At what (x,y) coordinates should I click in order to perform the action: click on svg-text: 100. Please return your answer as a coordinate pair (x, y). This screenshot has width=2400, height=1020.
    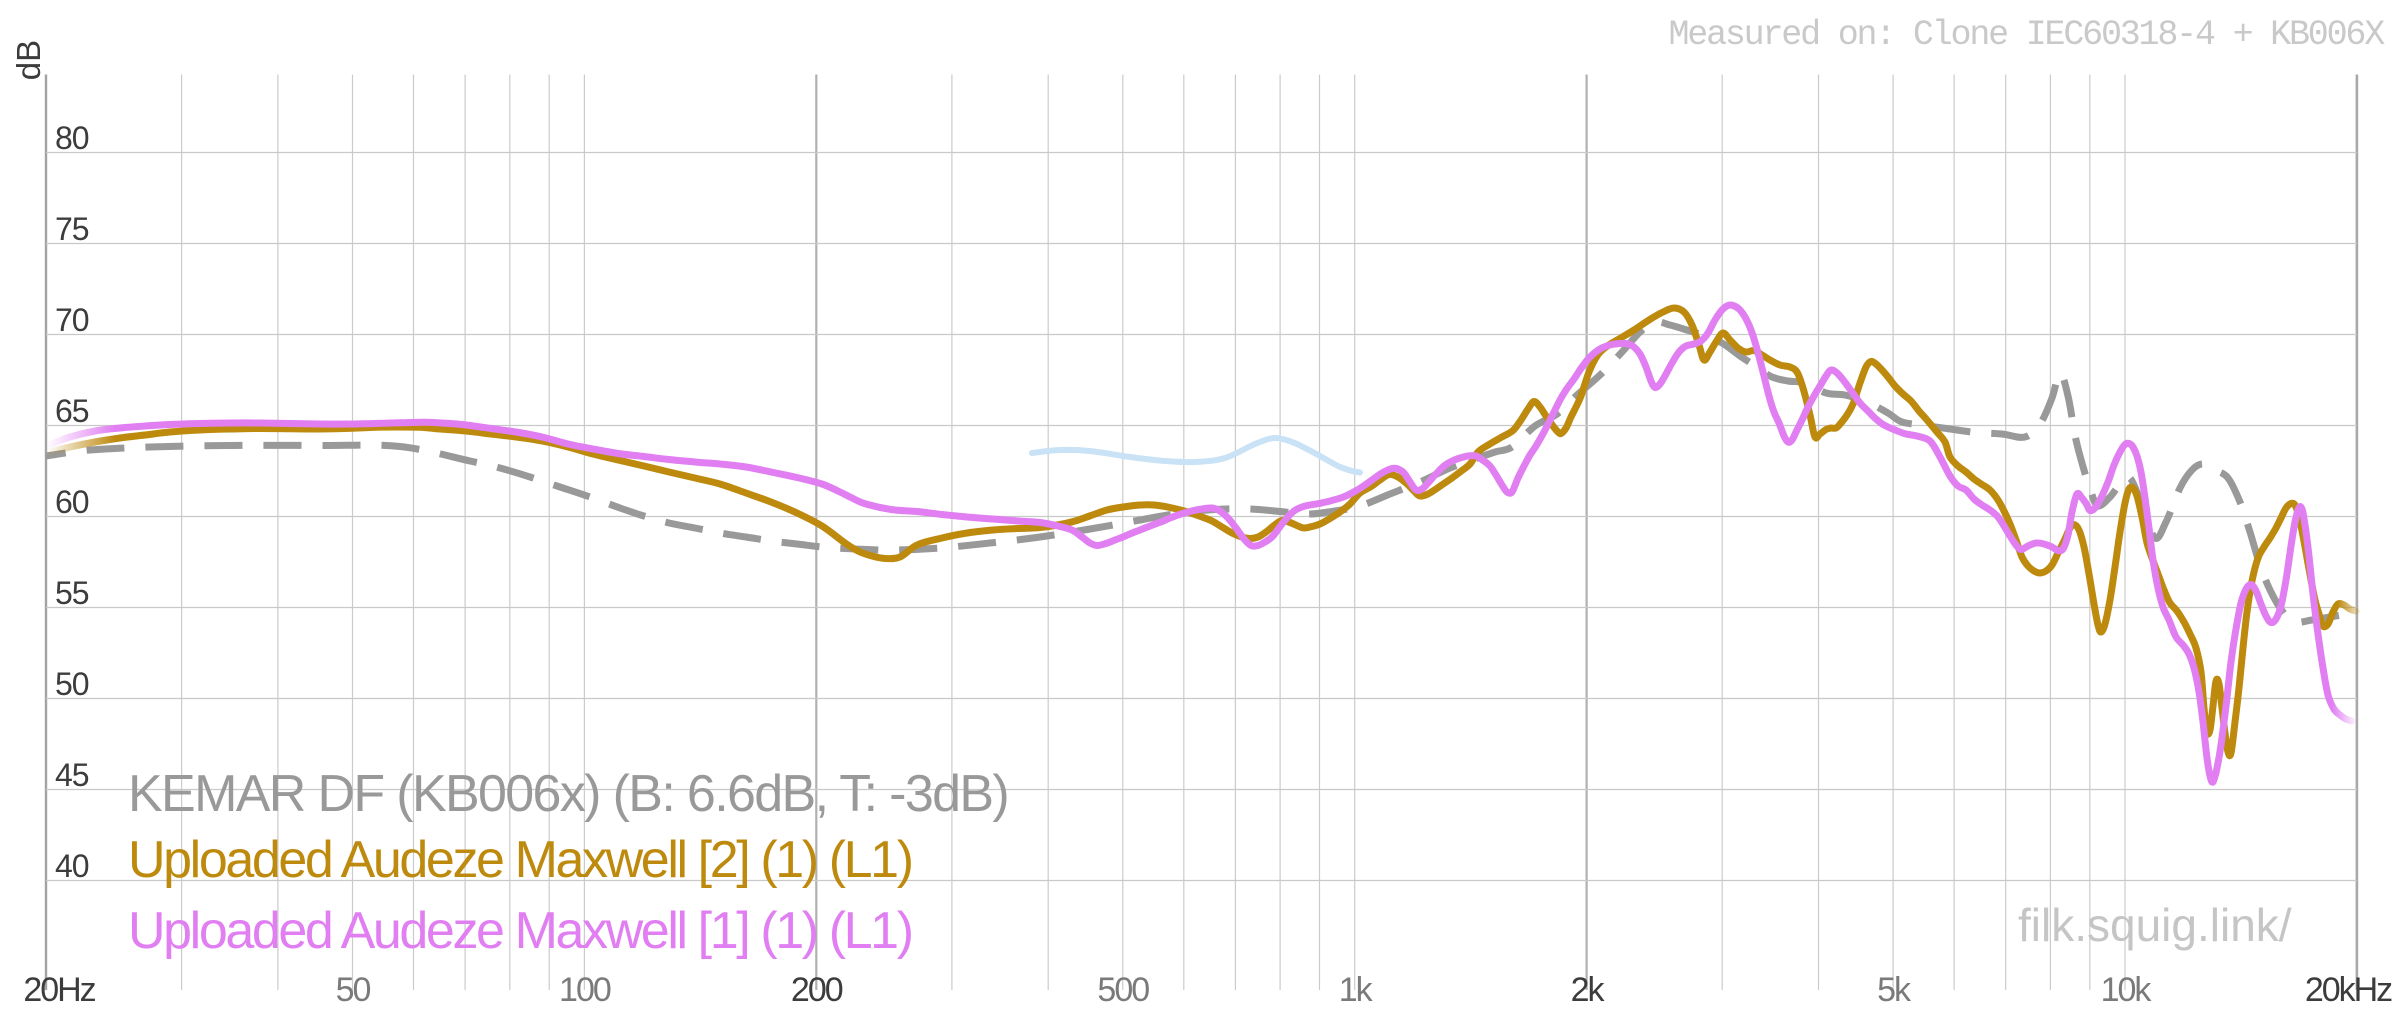
    Looking at the image, I should click on (585, 990).